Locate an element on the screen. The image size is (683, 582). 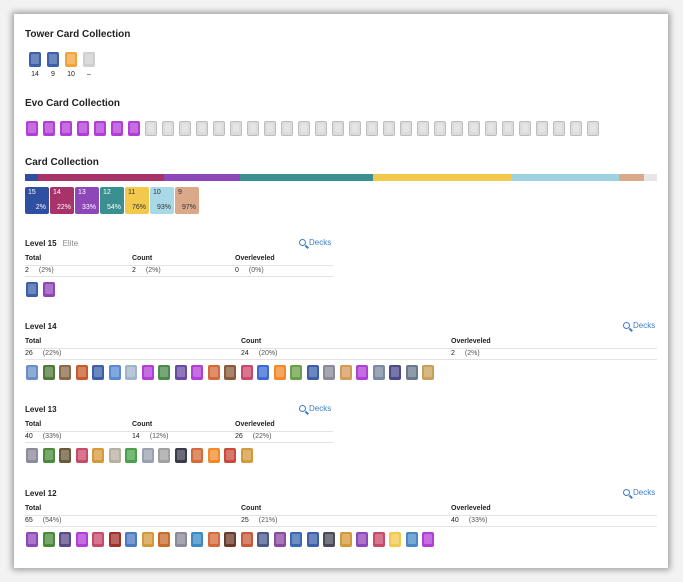
level-box-9: 9 97% is located at coordinates (187, 200).